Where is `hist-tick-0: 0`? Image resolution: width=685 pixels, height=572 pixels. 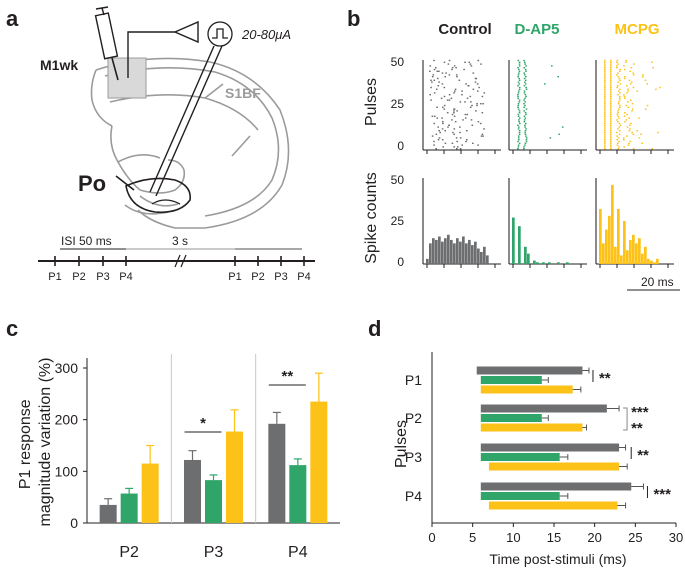 hist-tick-0: 0 is located at coordinates (400, 262).